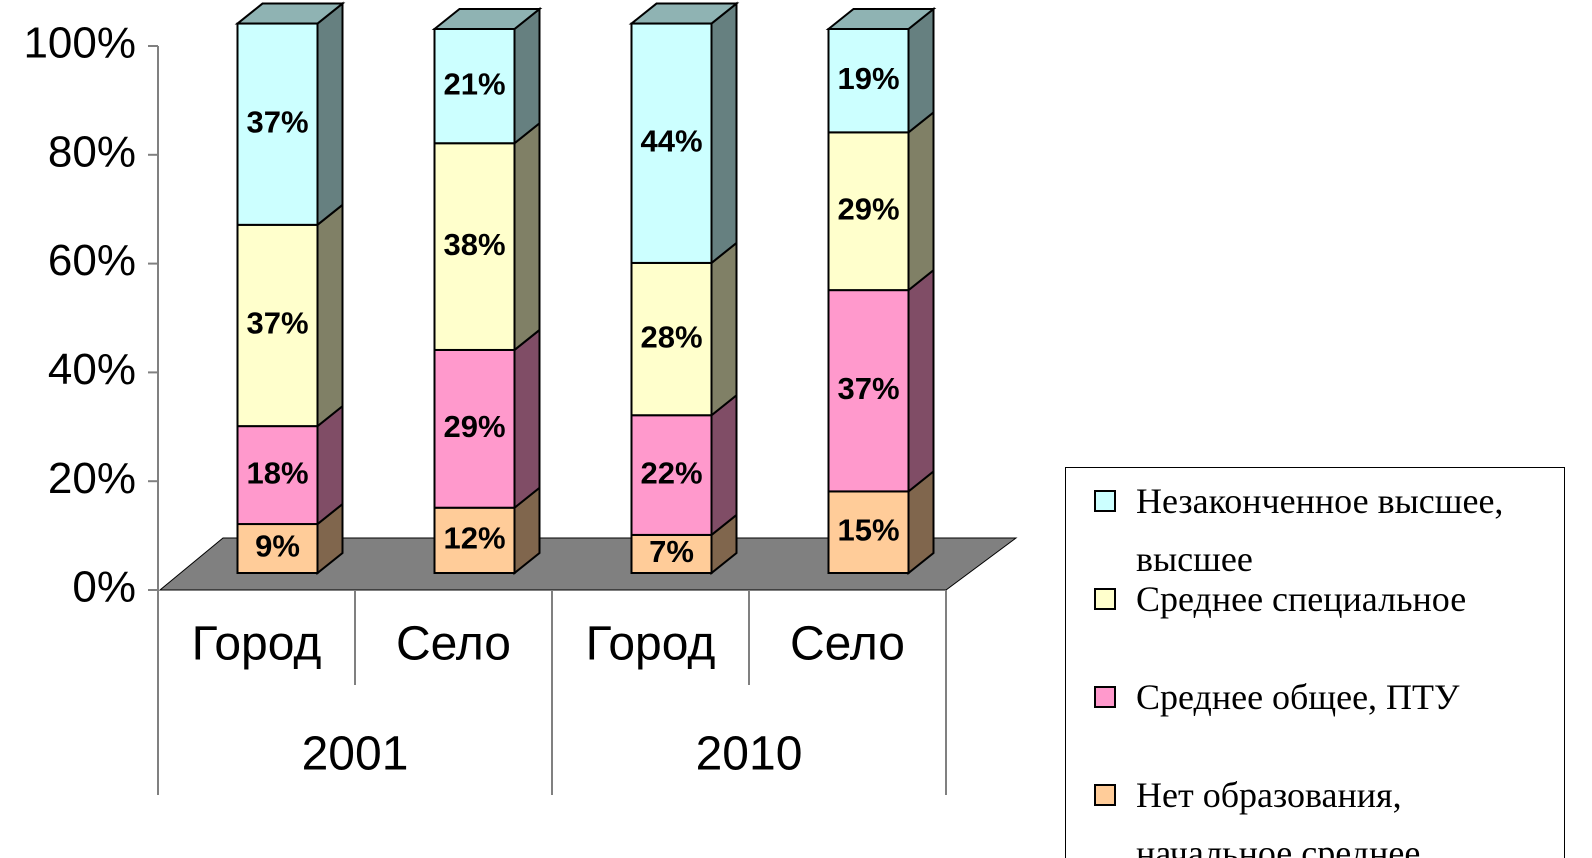  I want to click on data-label: 21%, so click(474, 83).